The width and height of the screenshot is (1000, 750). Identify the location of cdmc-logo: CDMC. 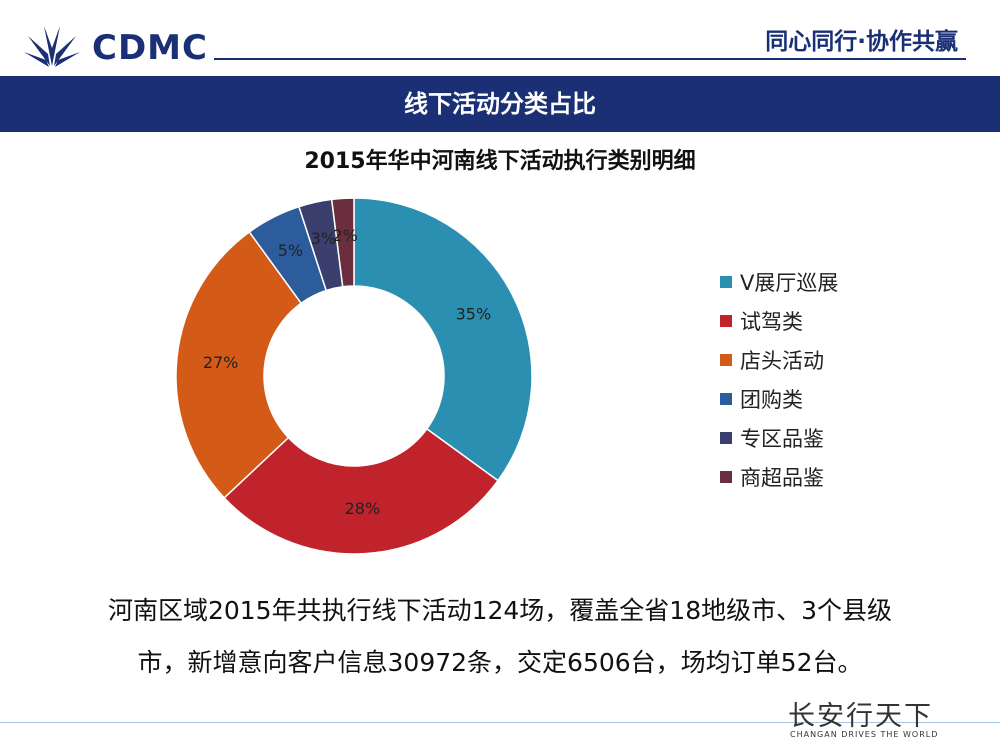
(117, 44).